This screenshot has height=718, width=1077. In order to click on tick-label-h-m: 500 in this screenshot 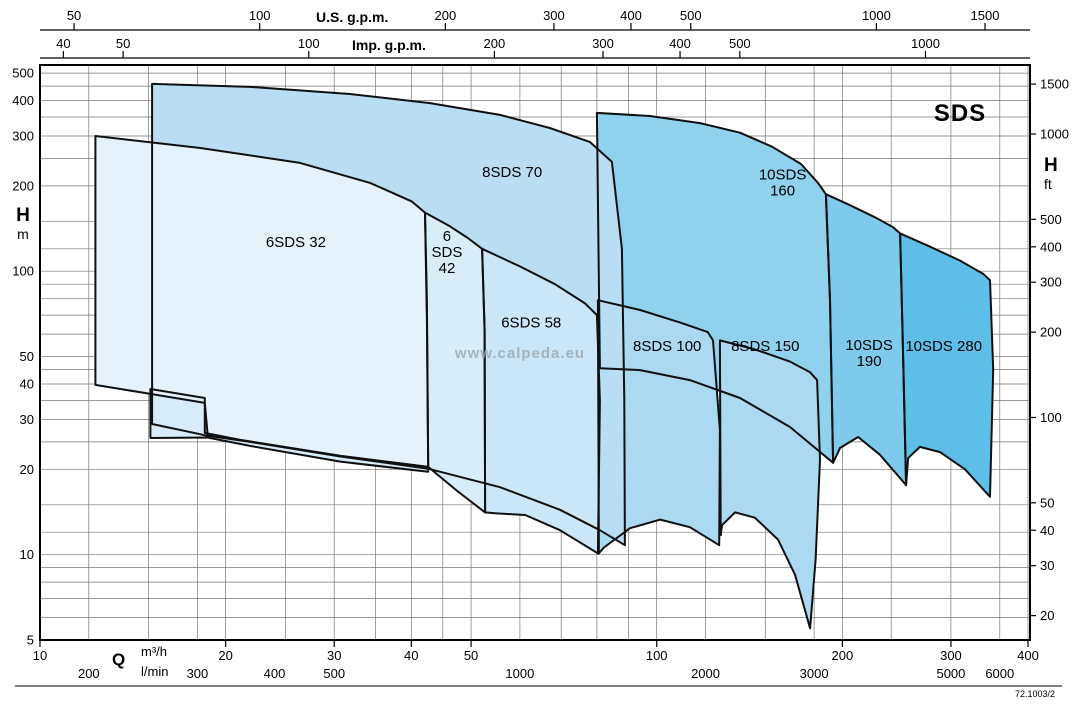, I will do `click(23, 73)`.